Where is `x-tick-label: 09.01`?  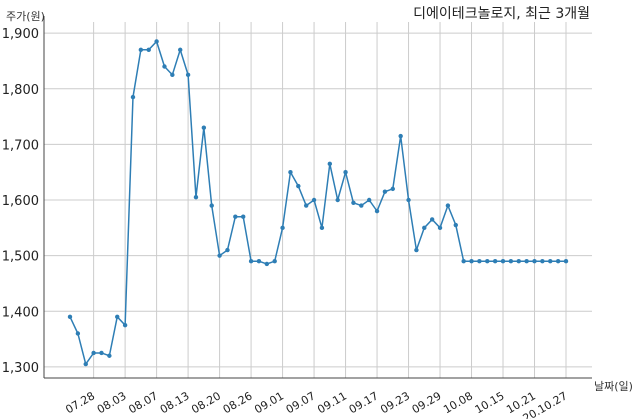 x-tick-label: 09.01 is located at coordinates (269, 402).